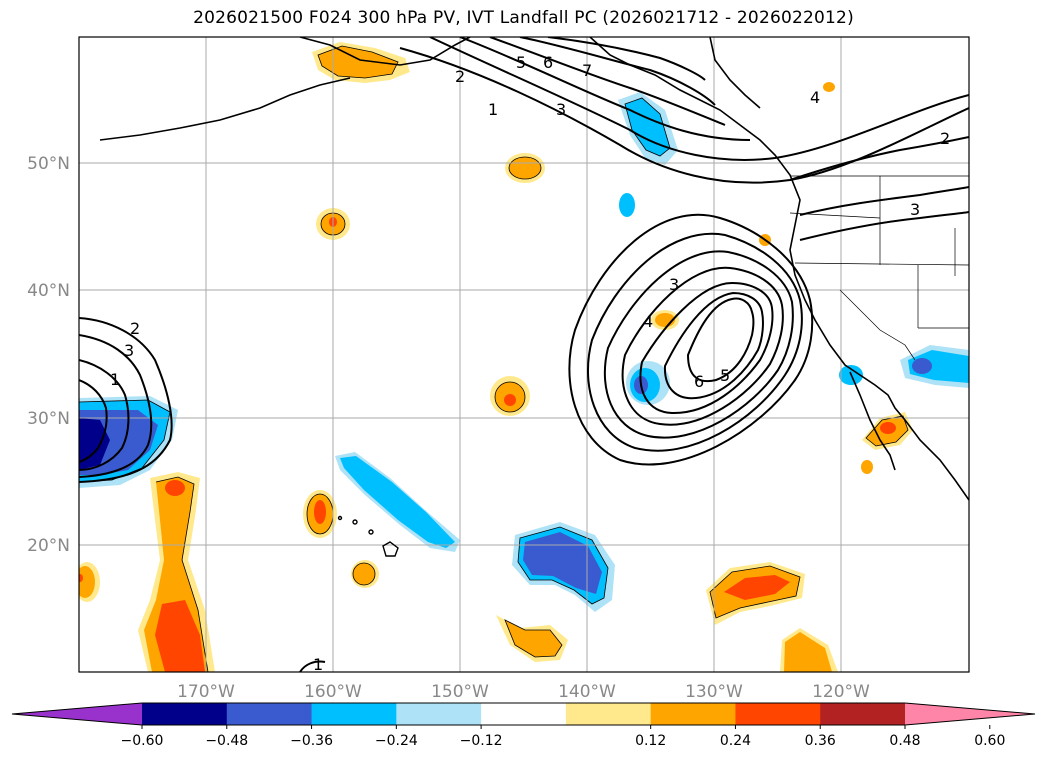  I want to click on colorbar-tick-label: 0.36, so click(820, 741).